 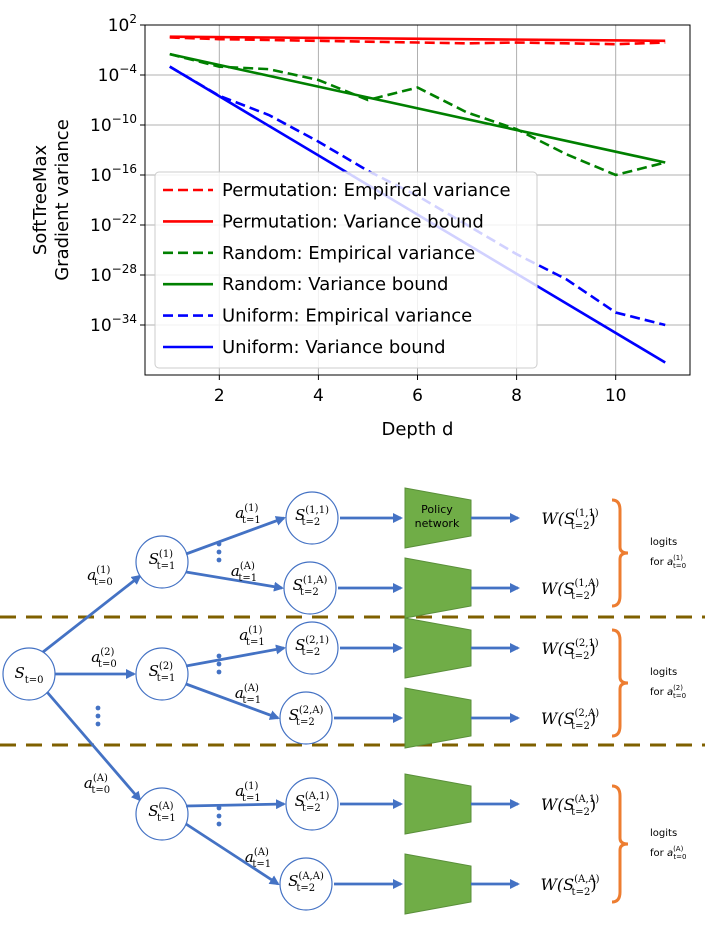 I want to click on level1-edge-label-1: a(2) t=0, so click(x=103, y=658).